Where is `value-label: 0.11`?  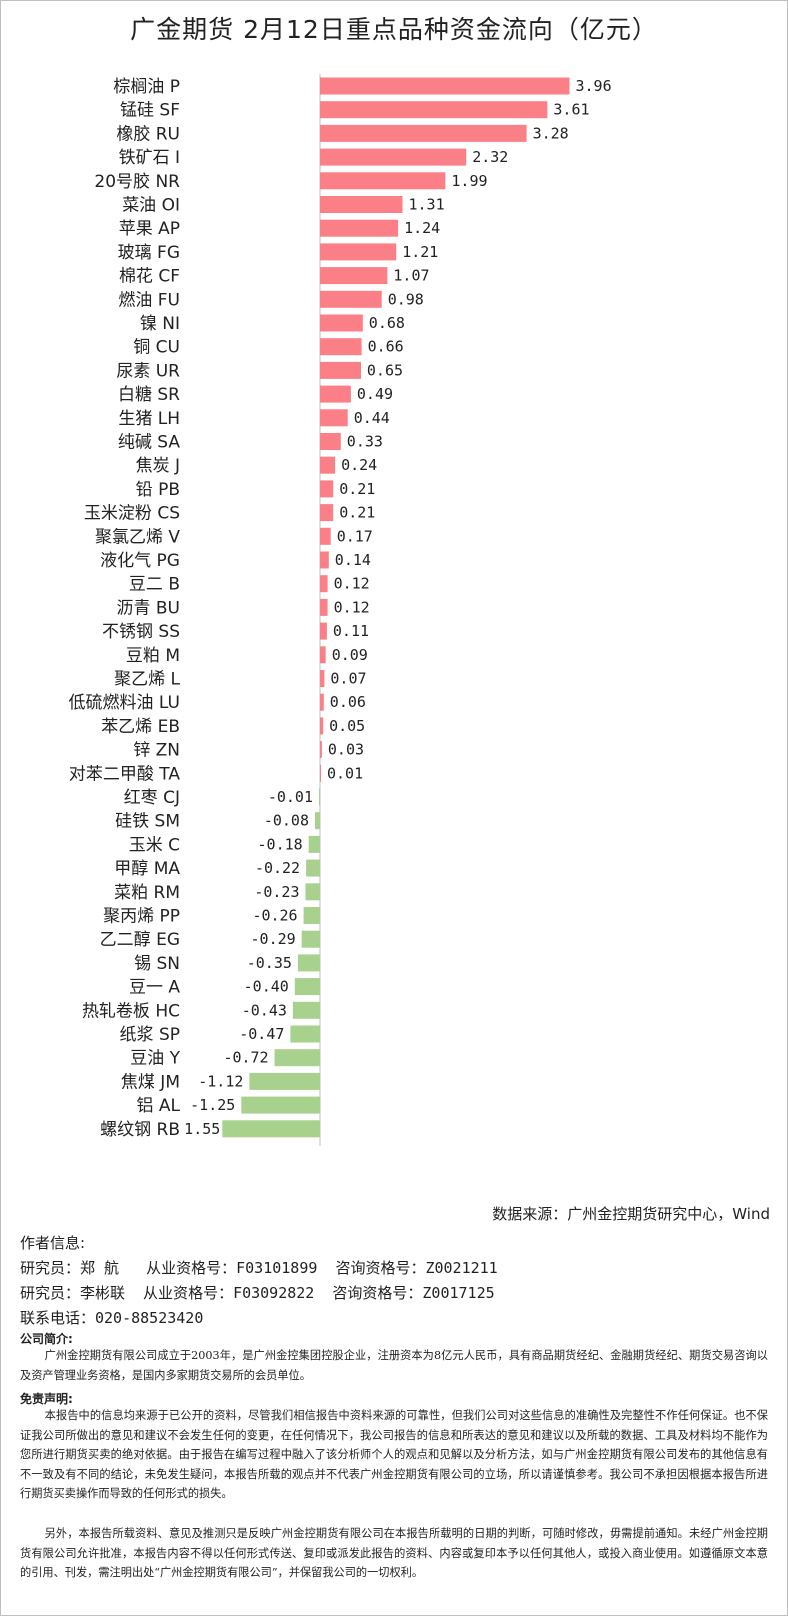 value-label: 0.11 is located at coordinates (351, 631).